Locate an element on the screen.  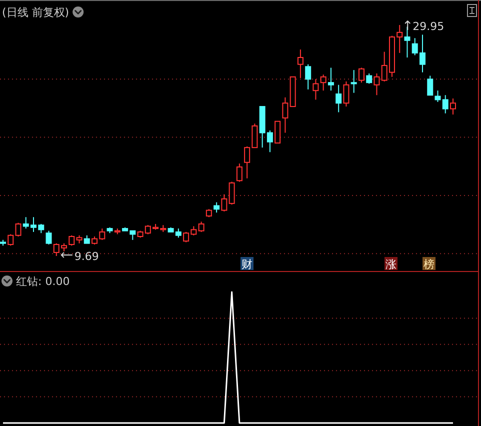
chart-title: (日线 前复权) is located at coordinates (36, 12).